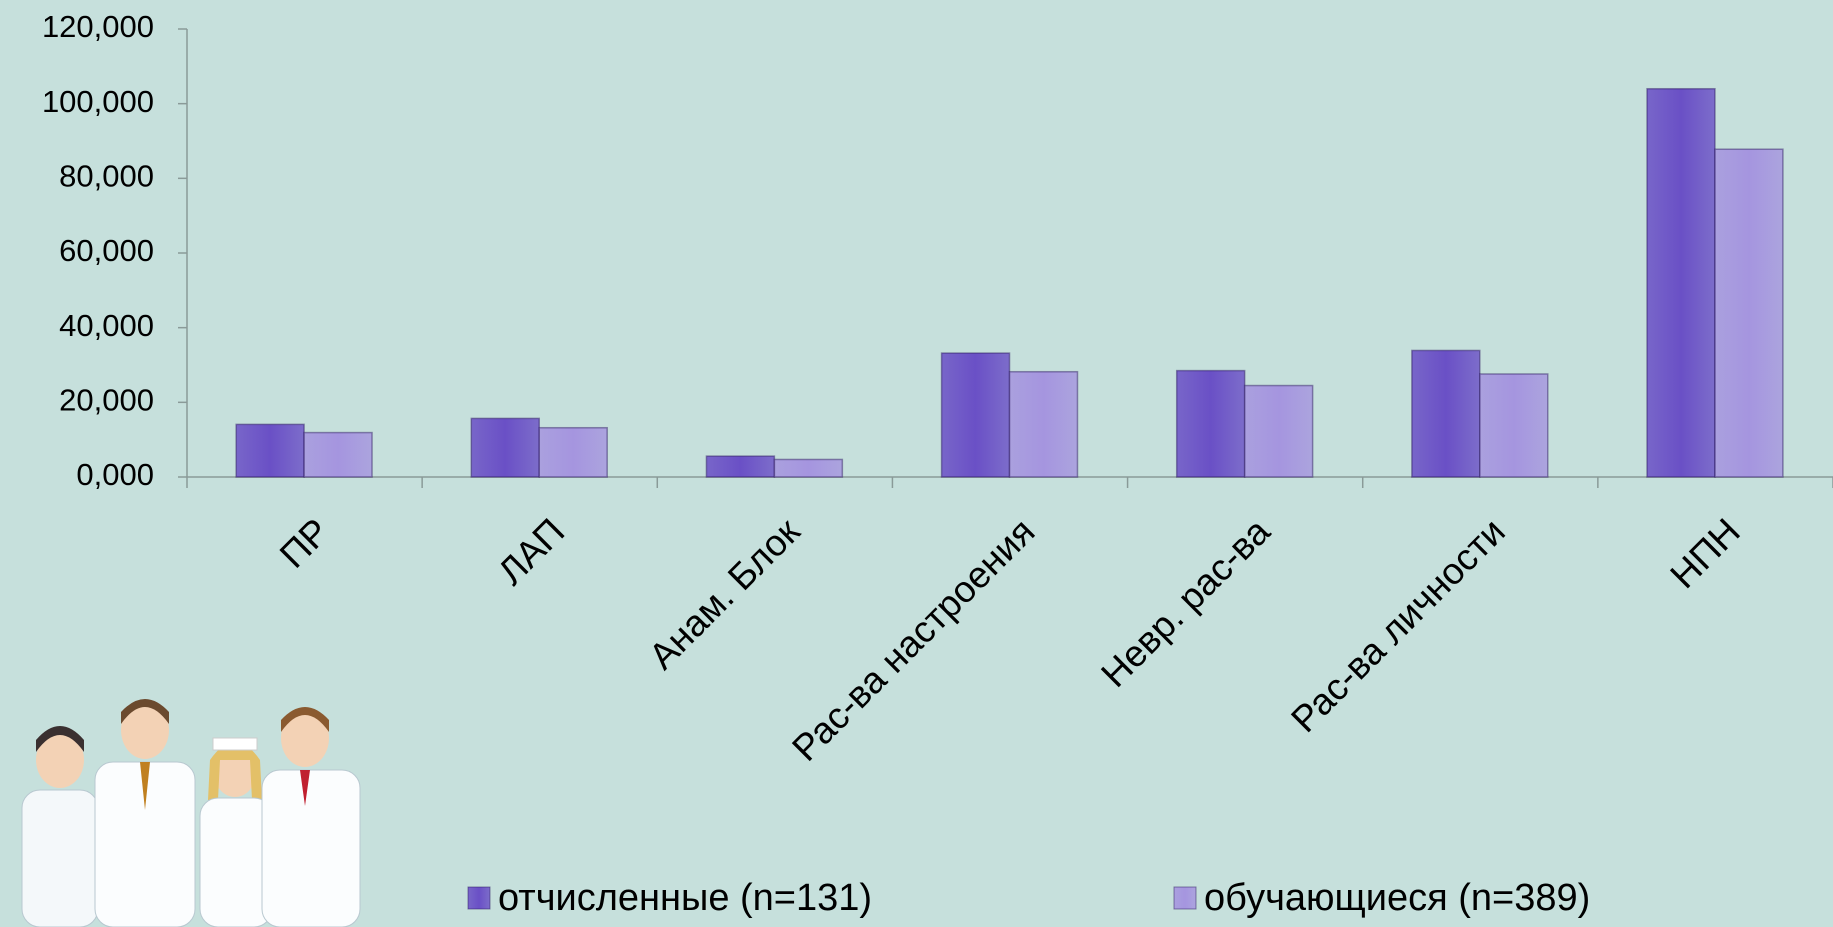 Image resolution: width=1833 pixels, height=927 pixels. I want to click on y-tick-label: 0,000, so click(115, 474).